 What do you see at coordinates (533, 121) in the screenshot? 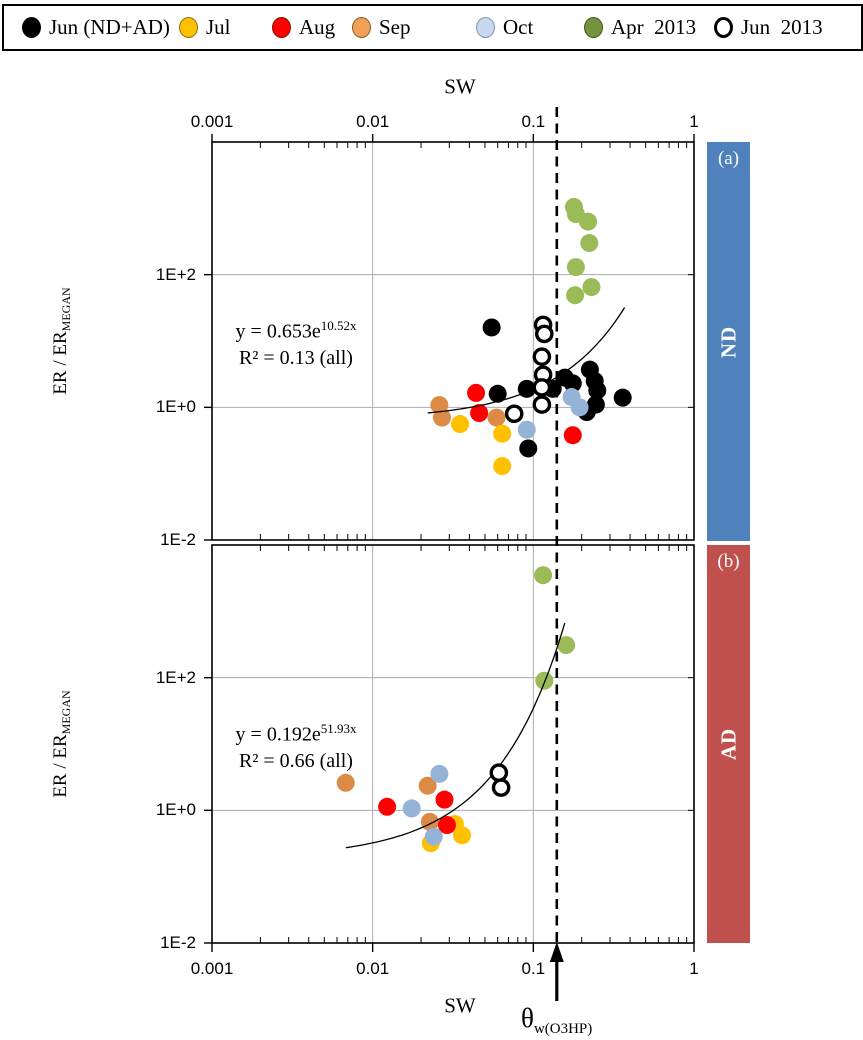
I see `x-tick-label-top: 0.1` at bounding box center [533, 121].